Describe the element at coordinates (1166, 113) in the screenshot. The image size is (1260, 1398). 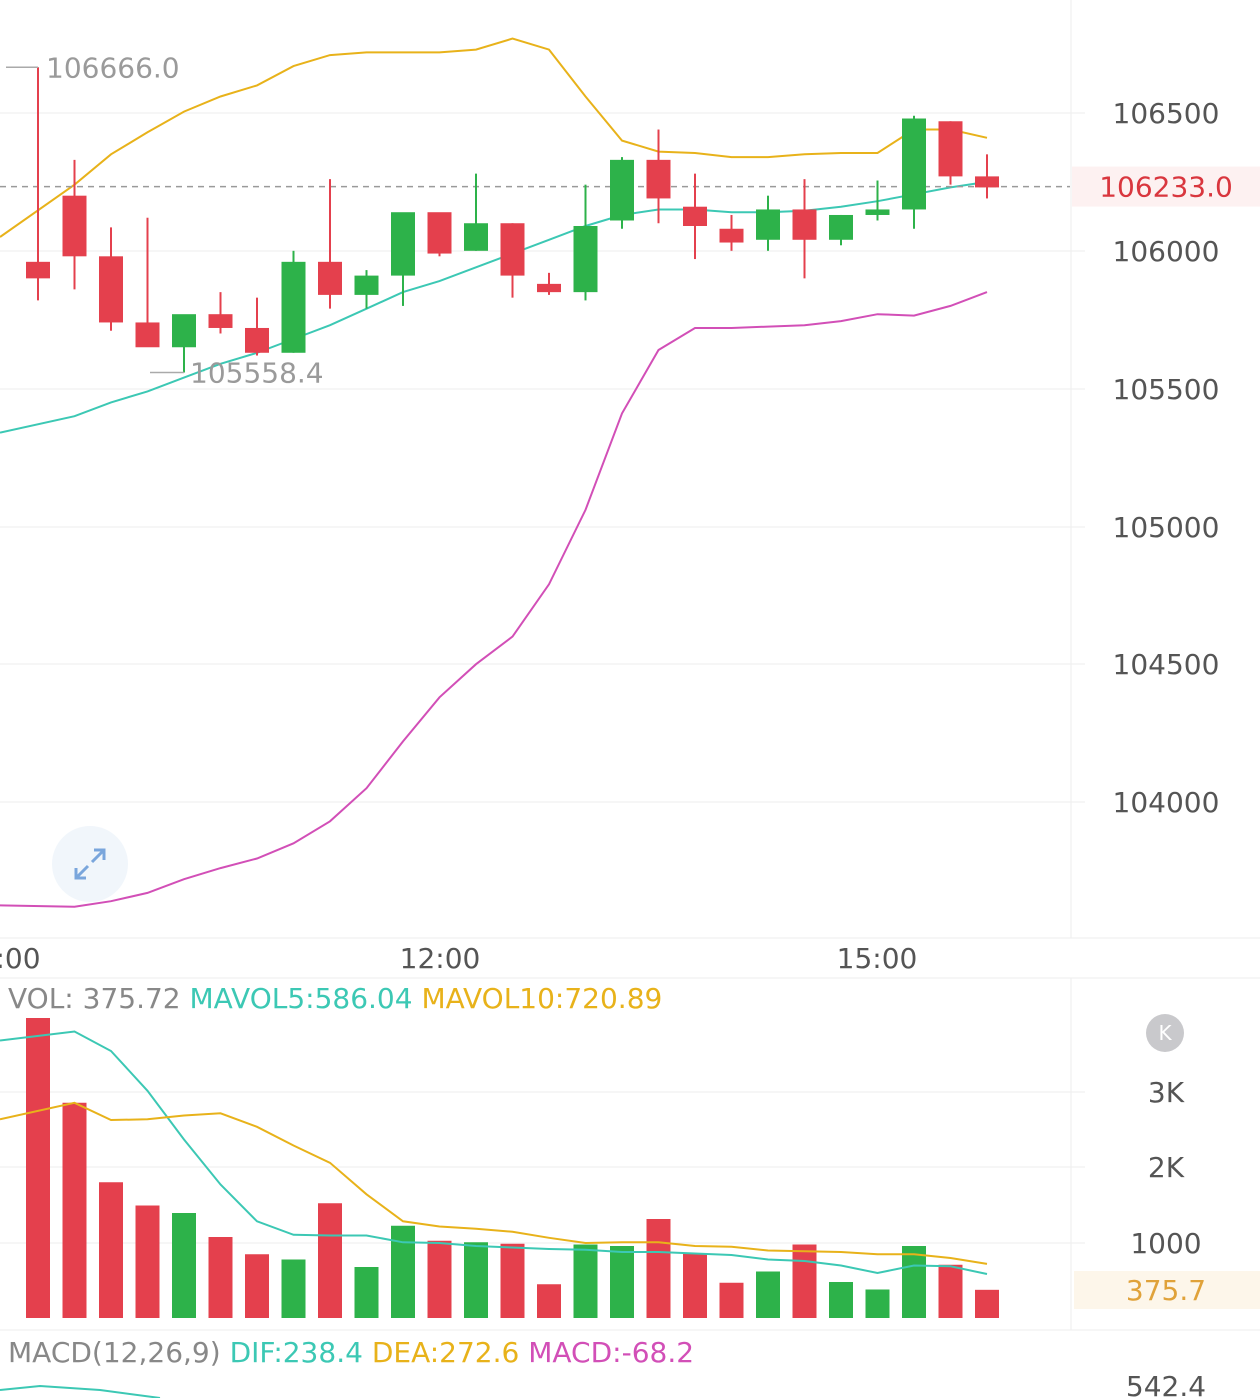
I see `price-tick-label: 106500` at that location.